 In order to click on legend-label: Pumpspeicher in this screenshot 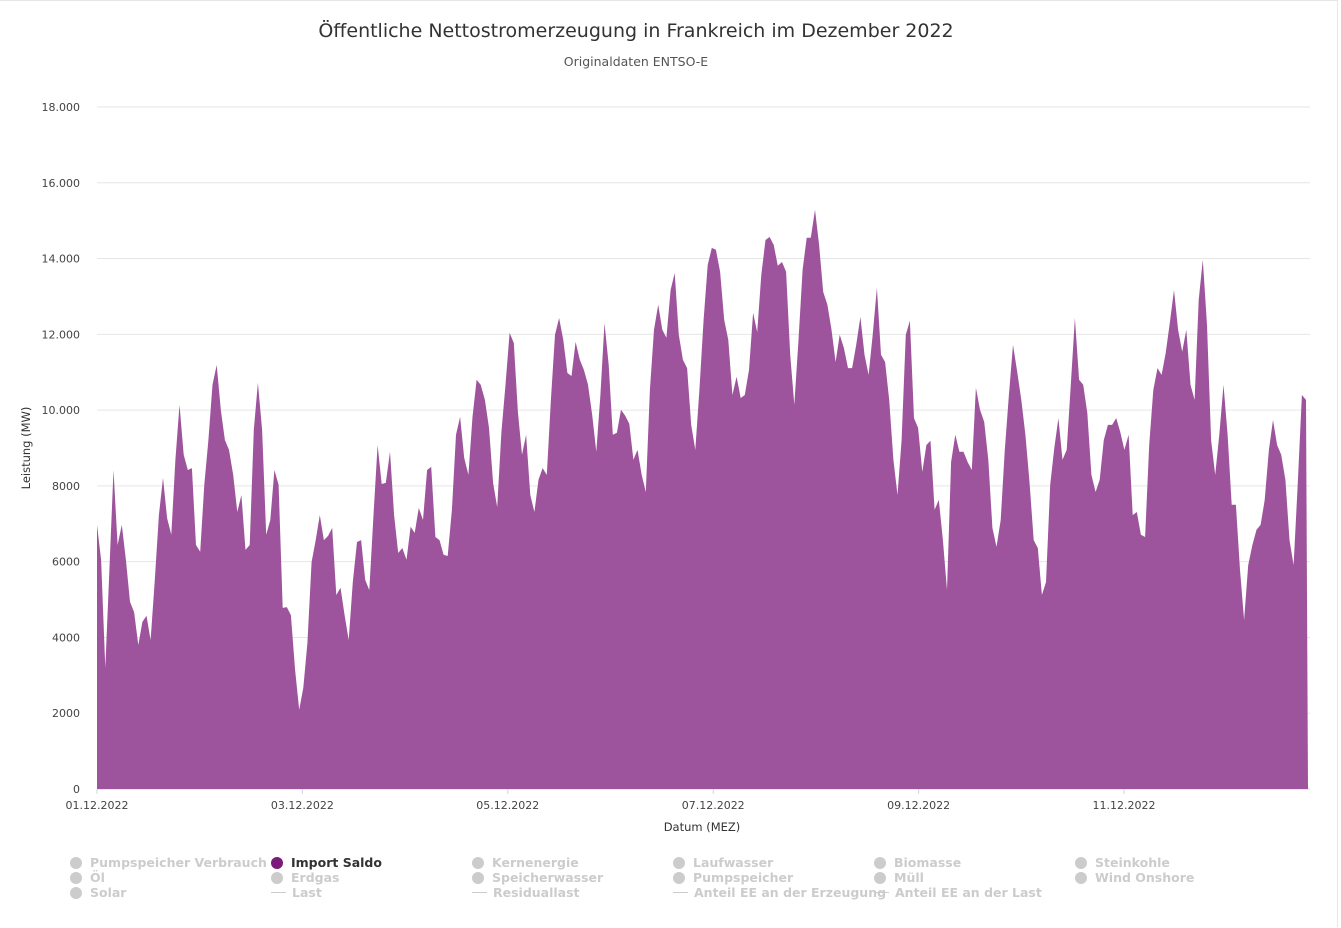, I will do `click(743, 877)`.